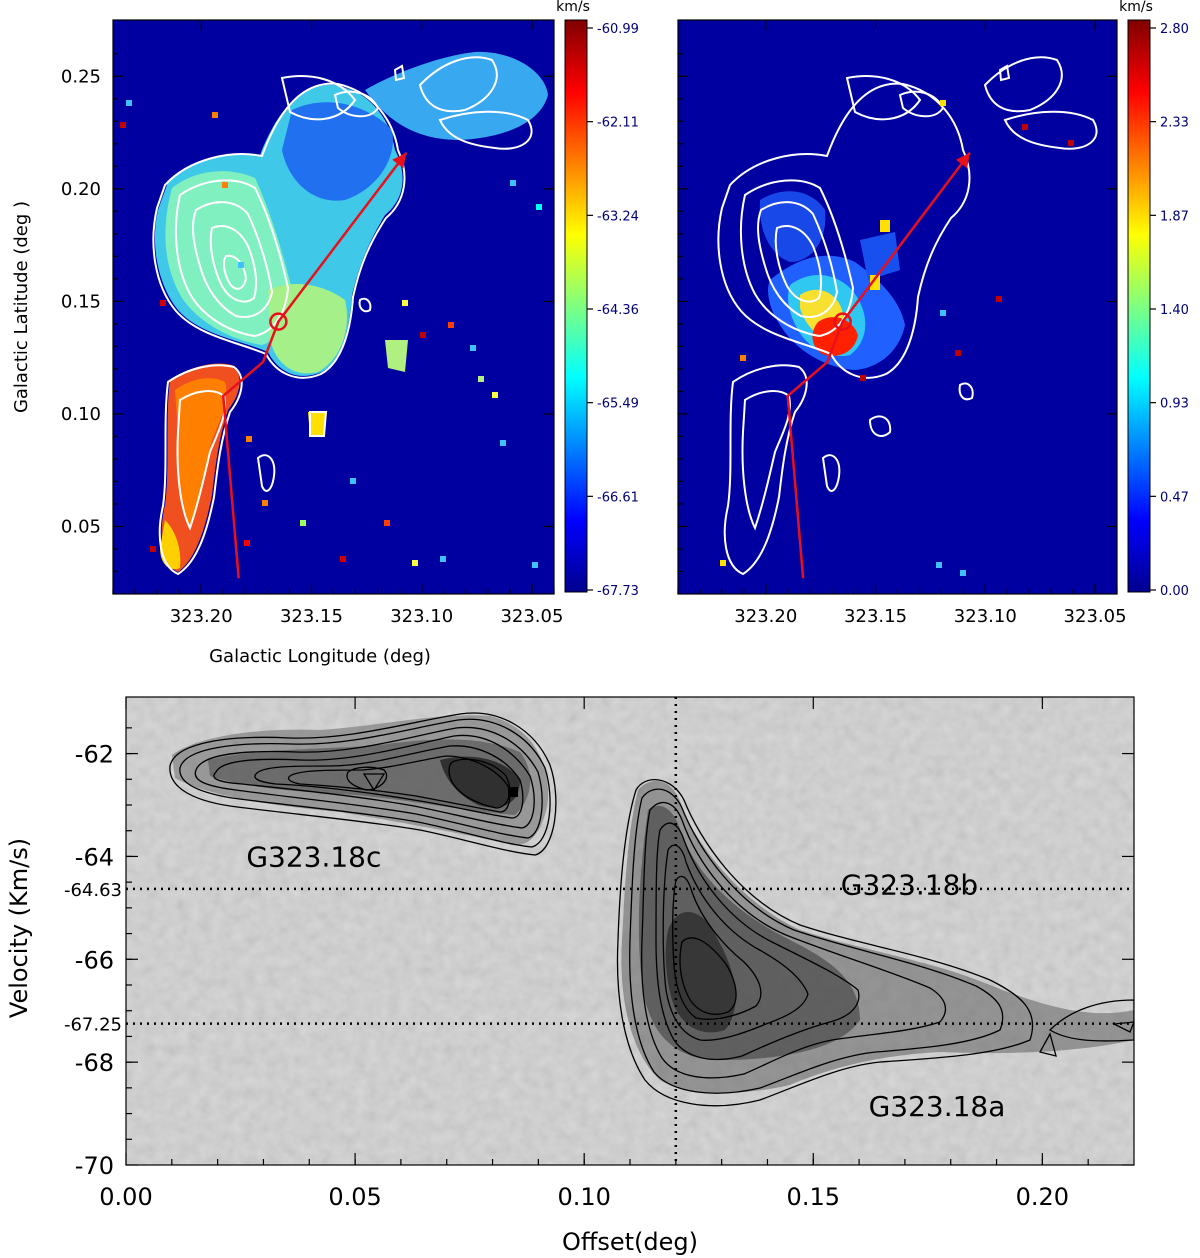 This screenshot has height=1258, width=1200. I want to click on velocity-map-y-tick-label: 0.10, so click(81, 414).